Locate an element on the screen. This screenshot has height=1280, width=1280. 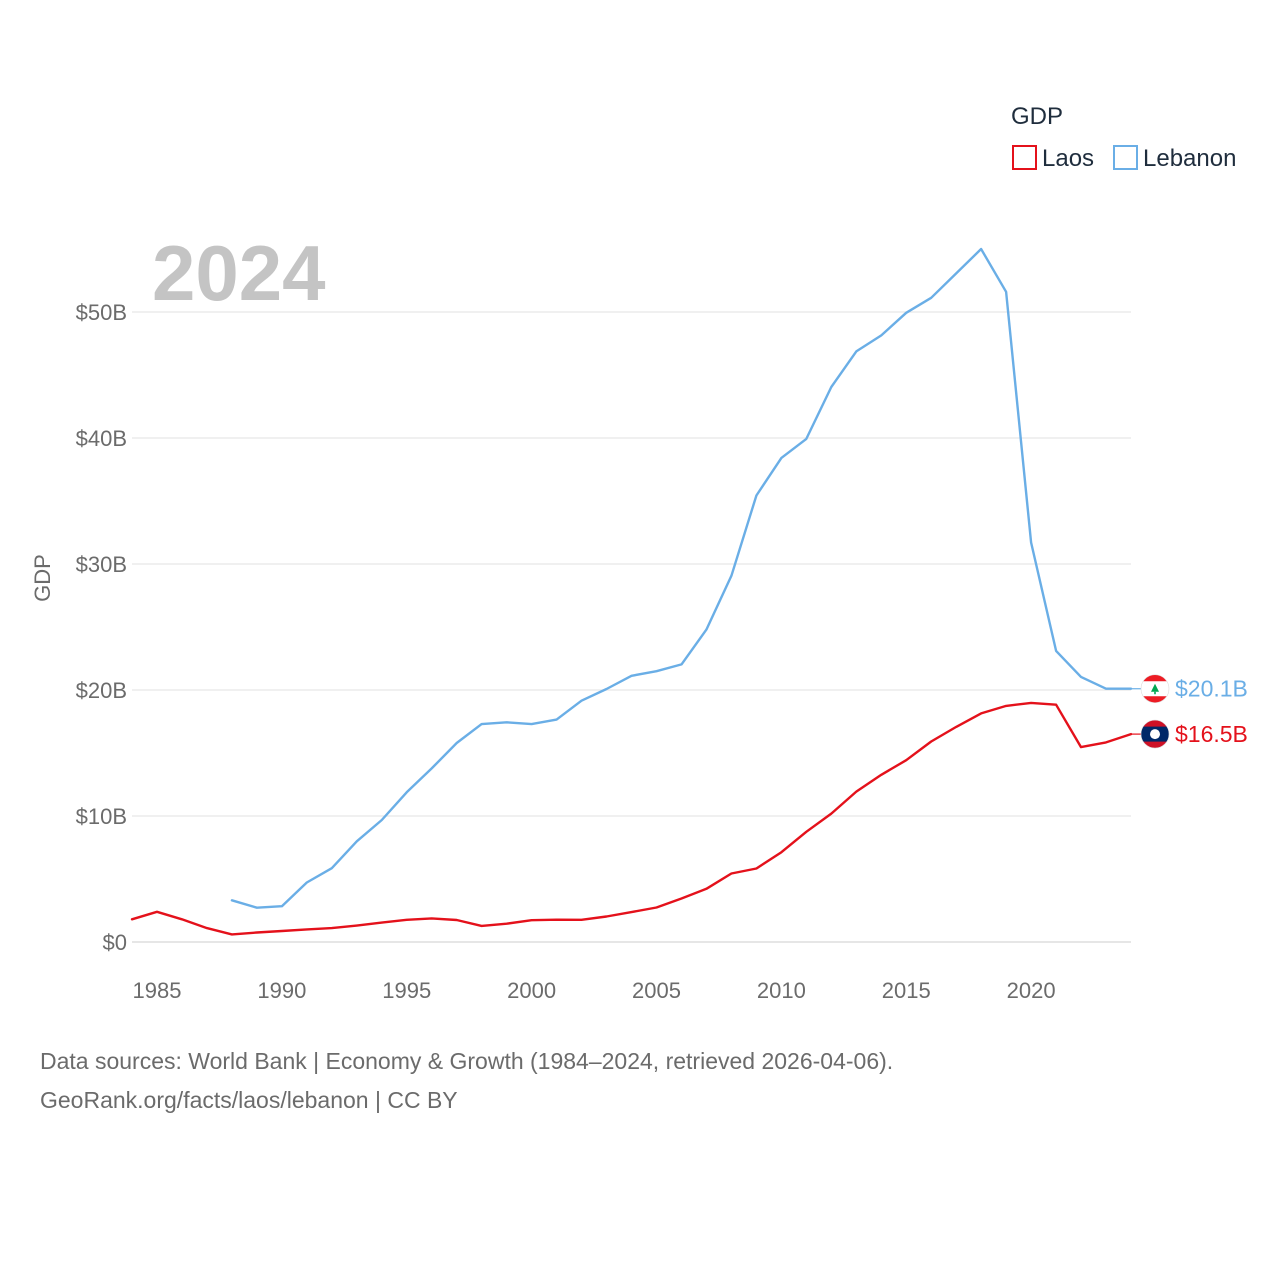
x-tick-label-2010: 2010 is located at coordinates (781, 990).